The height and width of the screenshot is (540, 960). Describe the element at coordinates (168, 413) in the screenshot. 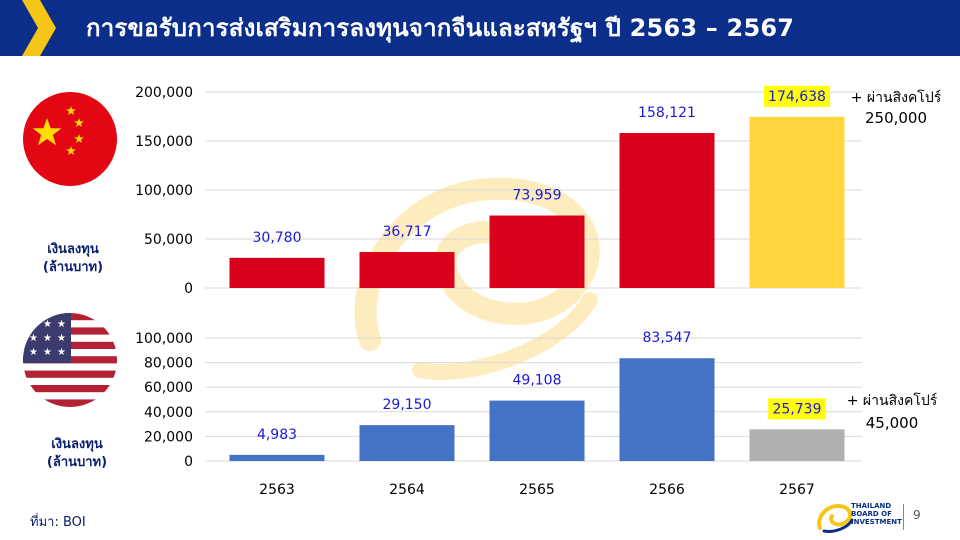

I see `usa-y-tick-label: 40,000` at that location.